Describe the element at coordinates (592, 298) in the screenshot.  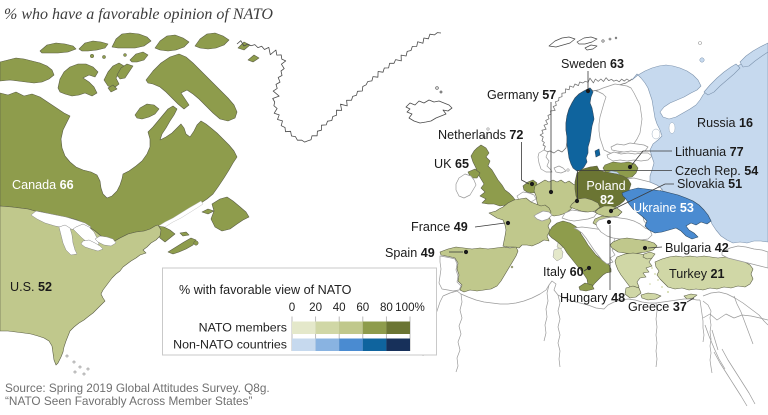
I see `svg-text: Hungary 48` at that location.